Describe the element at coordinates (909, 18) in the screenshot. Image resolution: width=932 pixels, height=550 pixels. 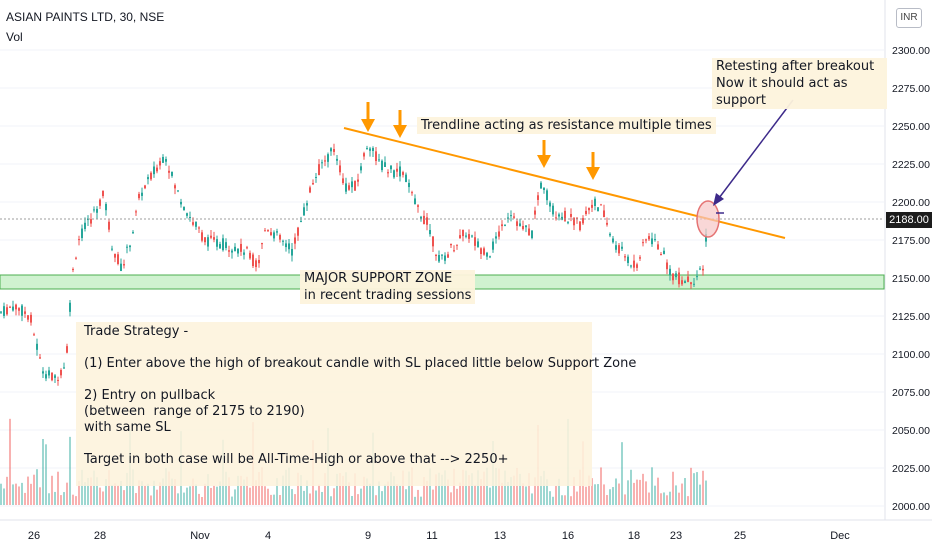
I see `currency-badge: INR` at that location.